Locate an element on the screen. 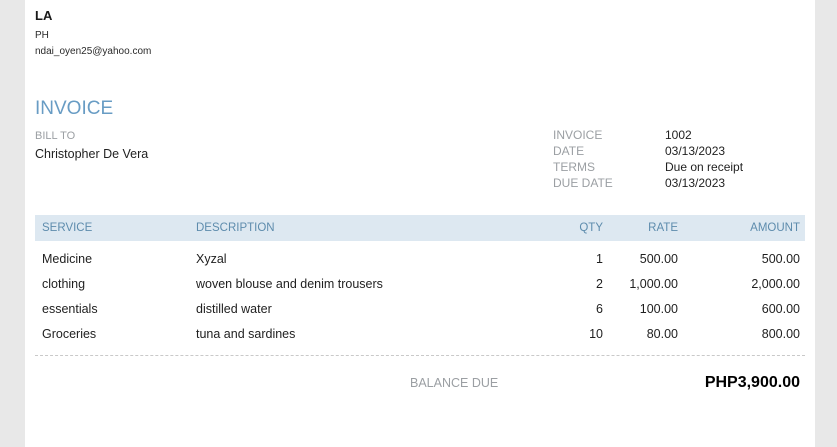 This screenshot has height=447, width=837. table-header-row: SERVICE DESCRIPTION QTY RATE AMOUNT is located at coordinates (420, 228).